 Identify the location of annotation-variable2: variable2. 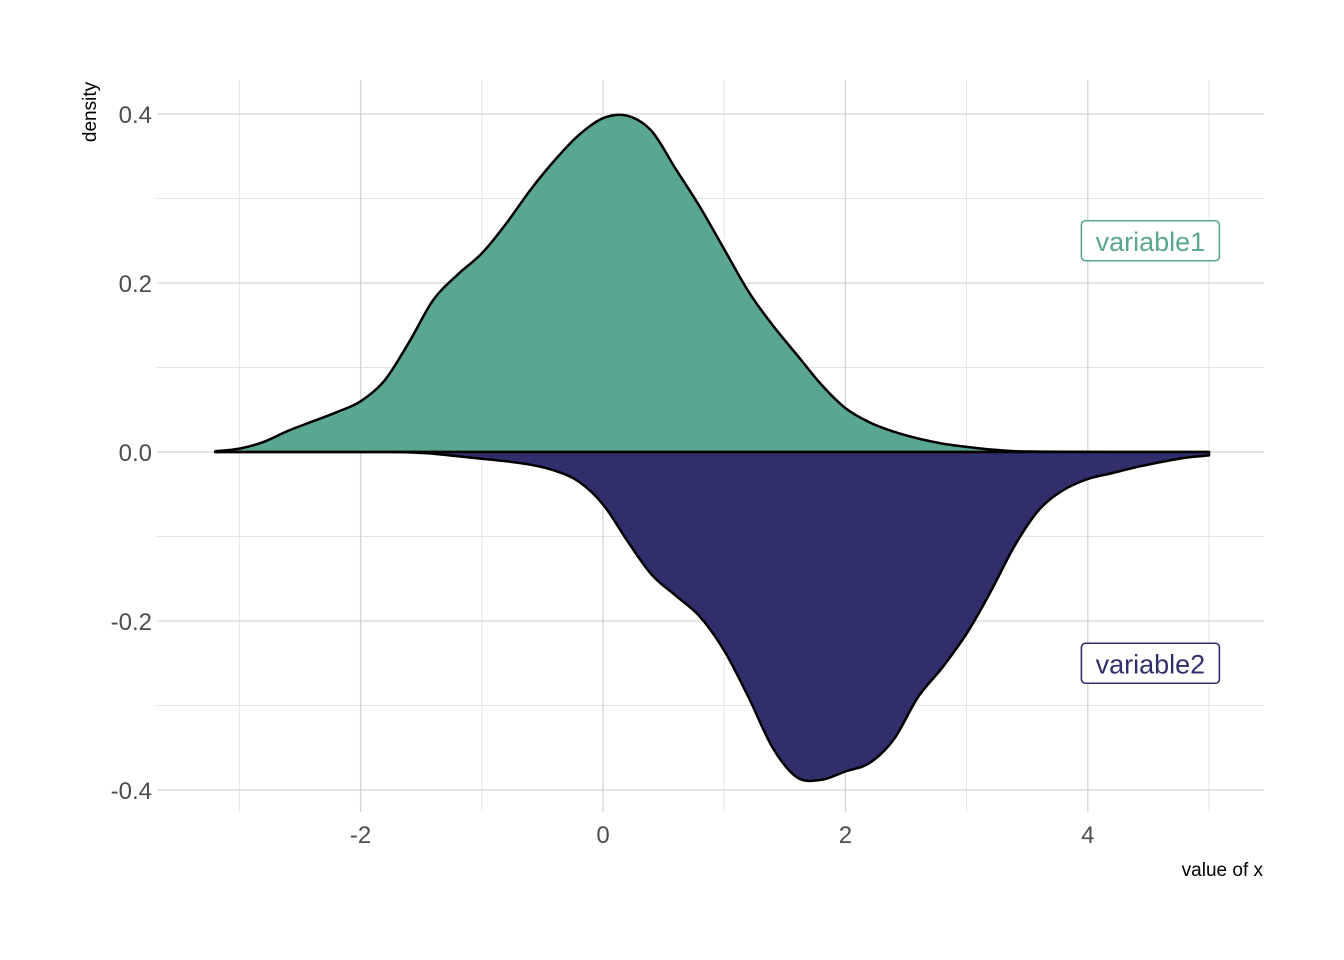
(1150, 663).